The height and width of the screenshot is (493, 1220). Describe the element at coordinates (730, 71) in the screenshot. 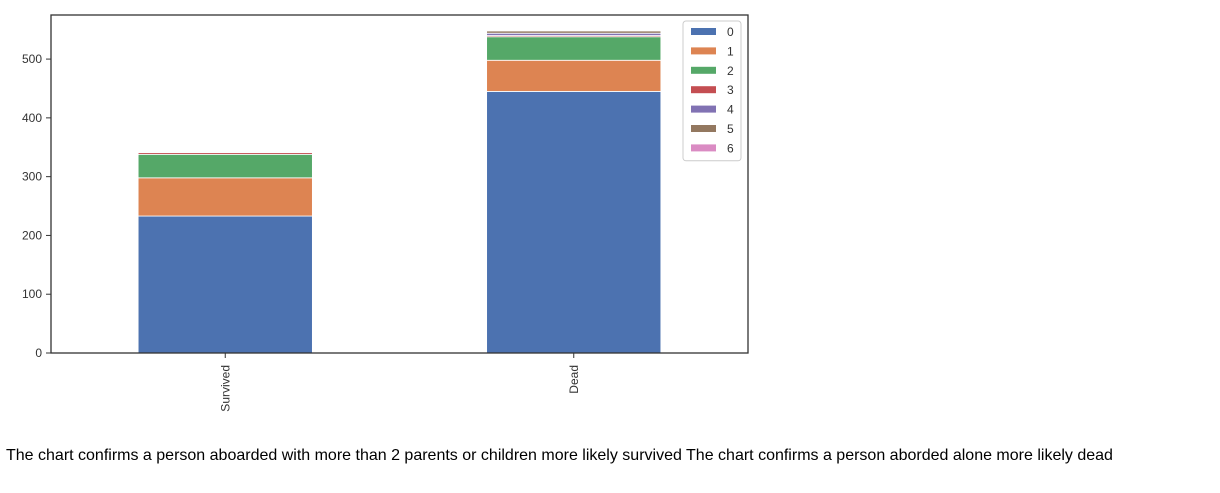

I see `legend-label-2: 2` at that location.